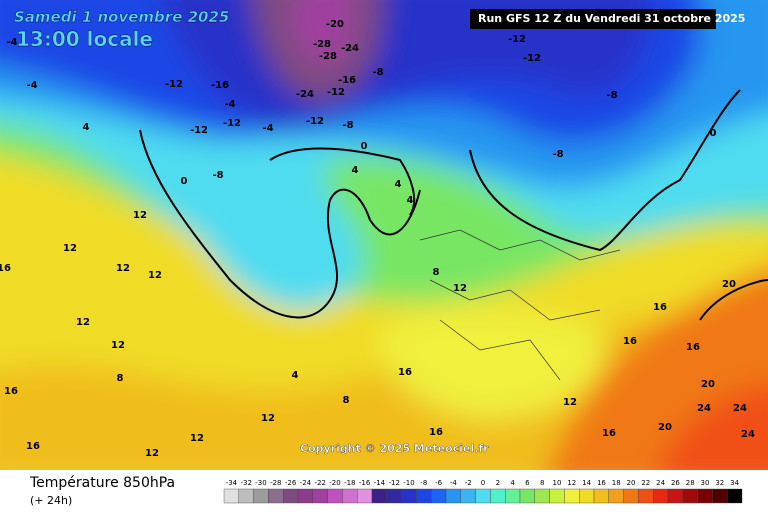 Image resolution: width=768 pixels, height=516 pixels. I want to click on contour-label: 24, so click(704, 408).